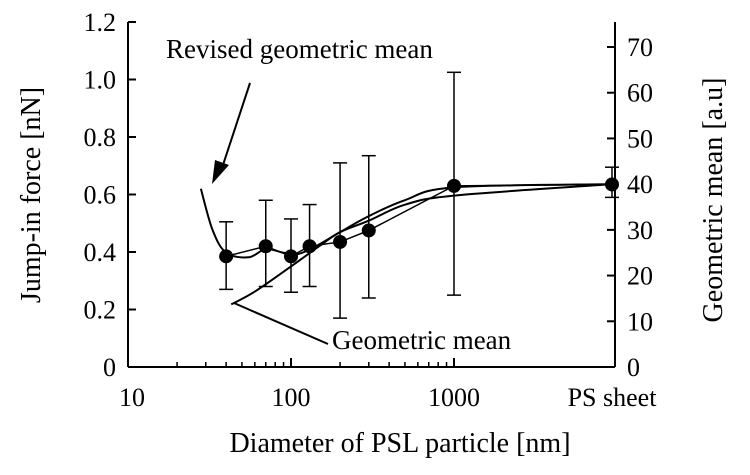 The image size is (750, 475). Describe the element at coordinates (640, 321) in the screenshot. I see `y2-tick-label: 10` at that location.